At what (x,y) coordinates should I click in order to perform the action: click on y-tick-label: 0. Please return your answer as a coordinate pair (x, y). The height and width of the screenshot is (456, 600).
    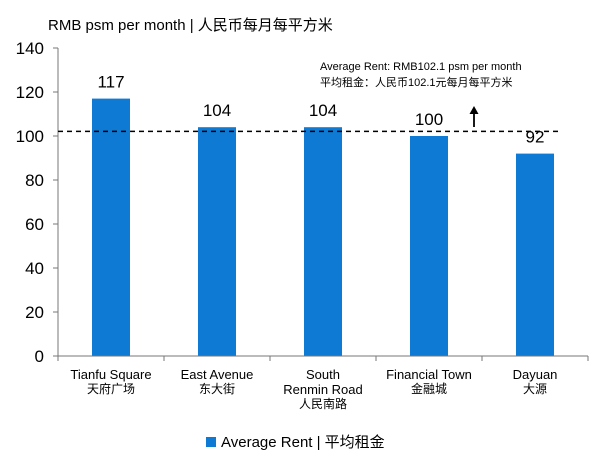
    Looking at the image, I should click on (39, 356).